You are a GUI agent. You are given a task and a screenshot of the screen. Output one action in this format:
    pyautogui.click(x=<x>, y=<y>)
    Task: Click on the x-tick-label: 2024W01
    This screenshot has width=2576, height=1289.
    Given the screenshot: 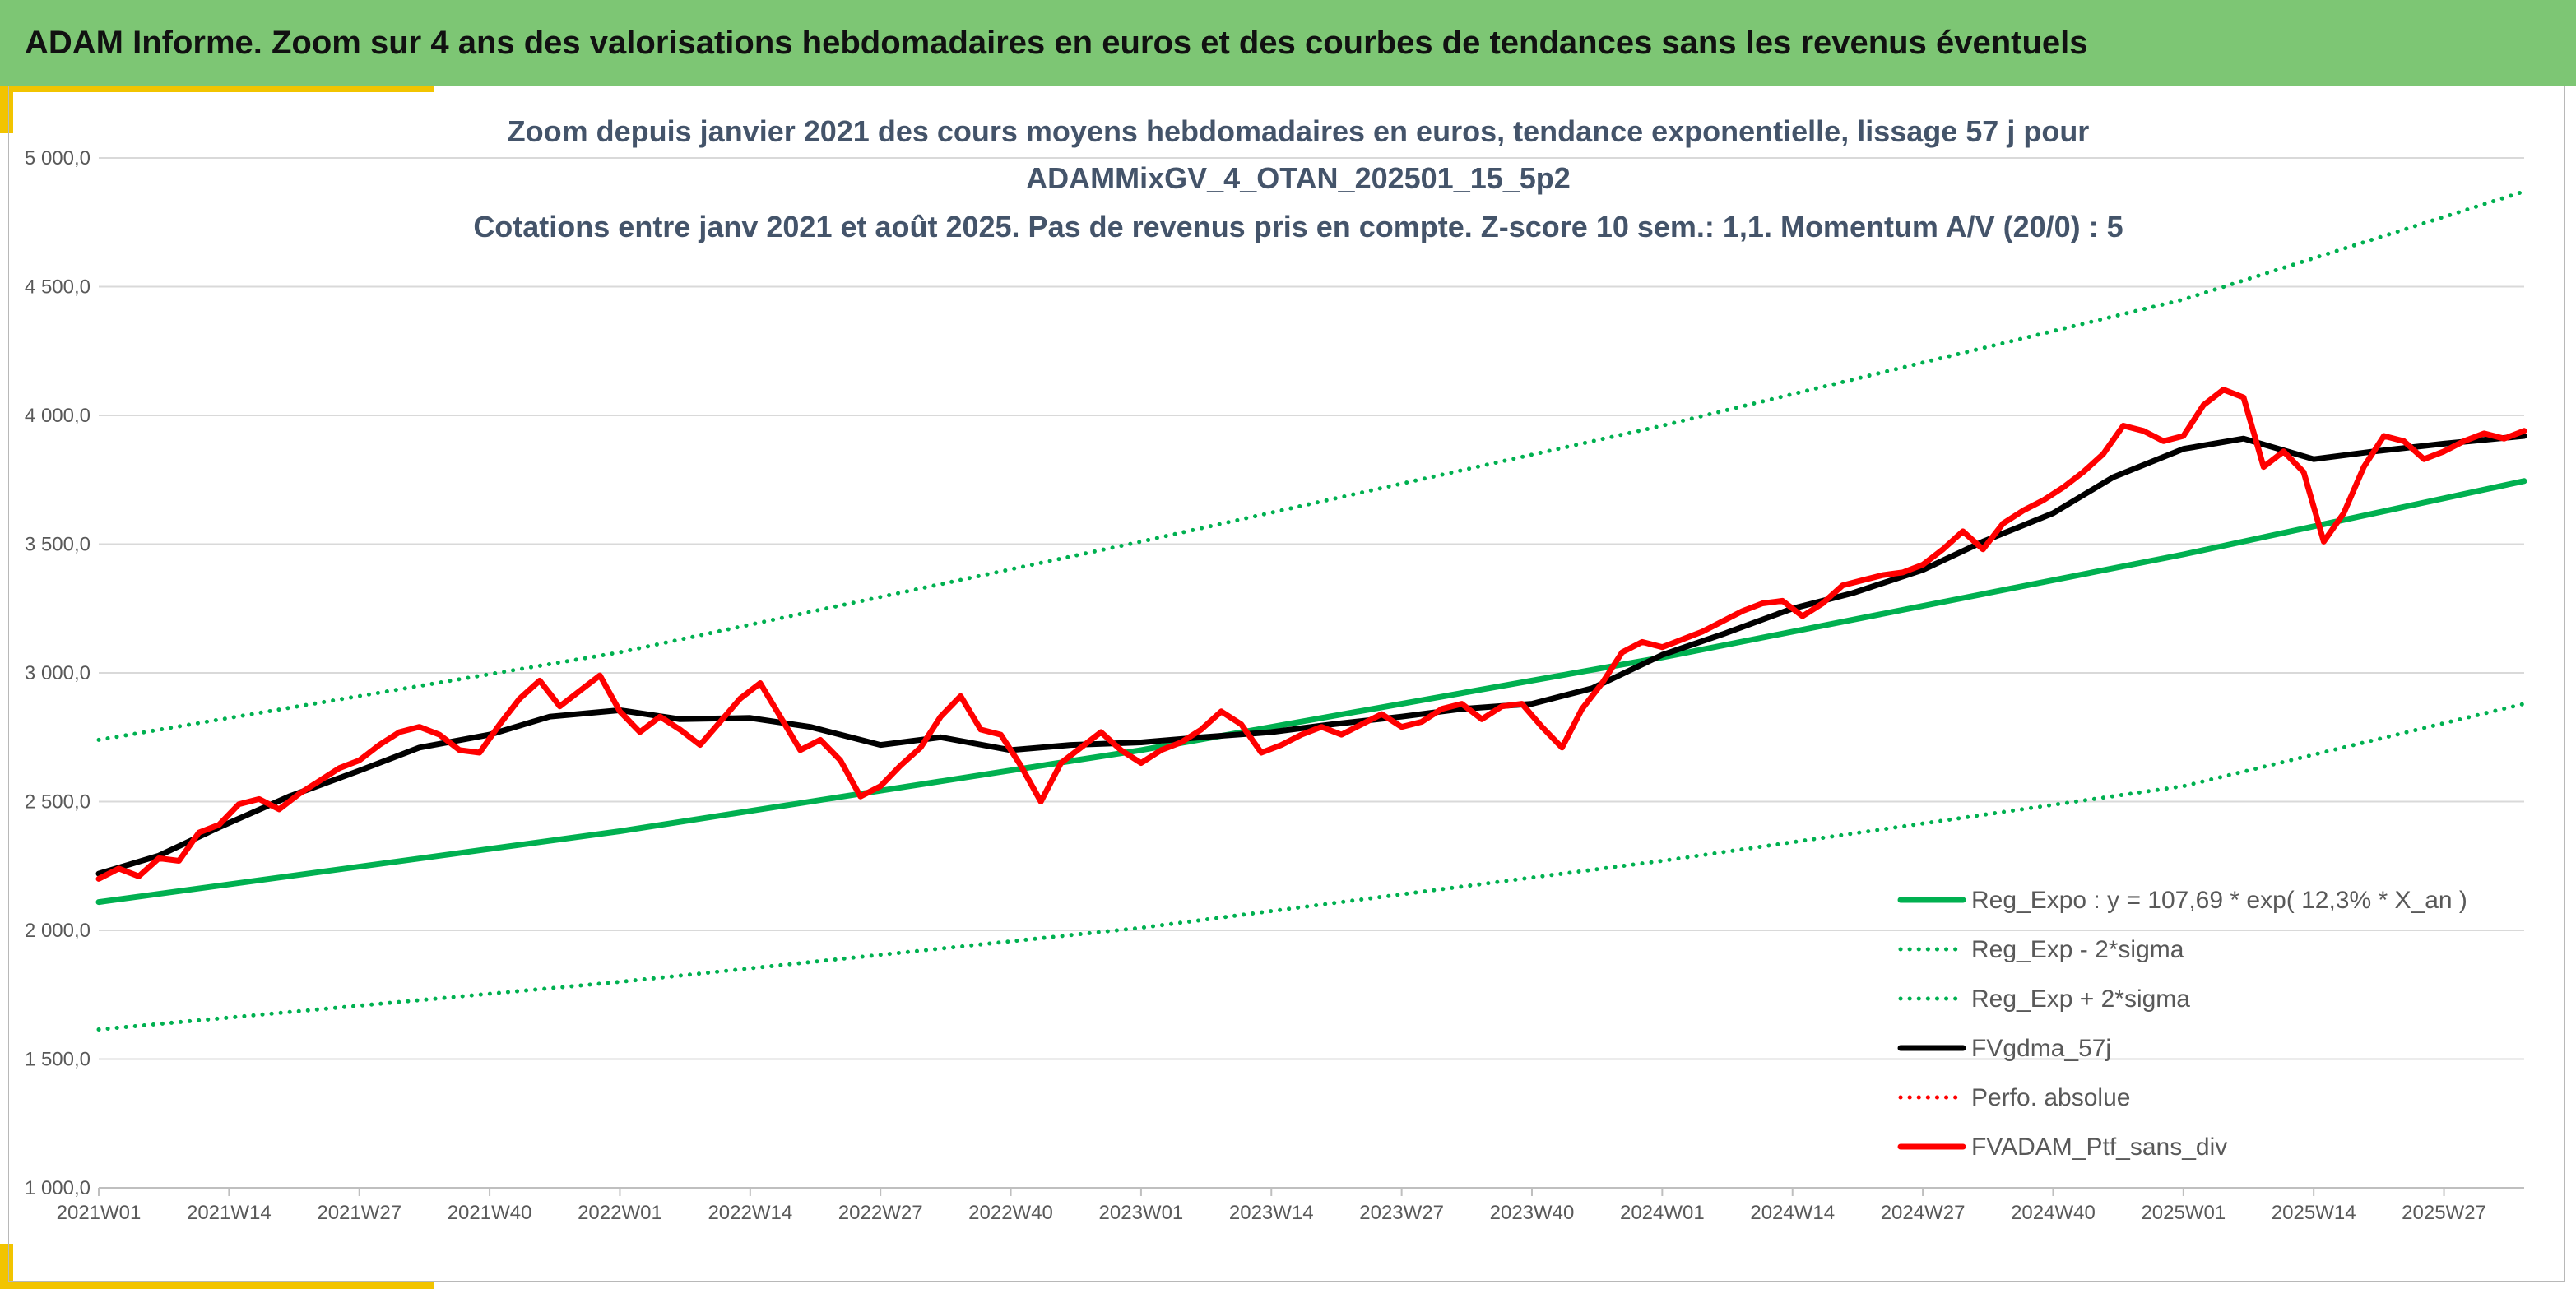 What is the action you would take?
    pyautogui.click(x=1662, y=1213)
    